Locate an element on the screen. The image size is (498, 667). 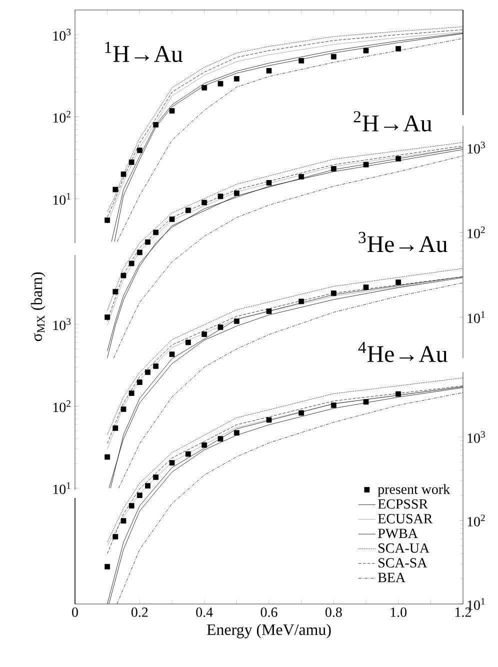
legend-label: BEA is located at coordinates (392, 577).